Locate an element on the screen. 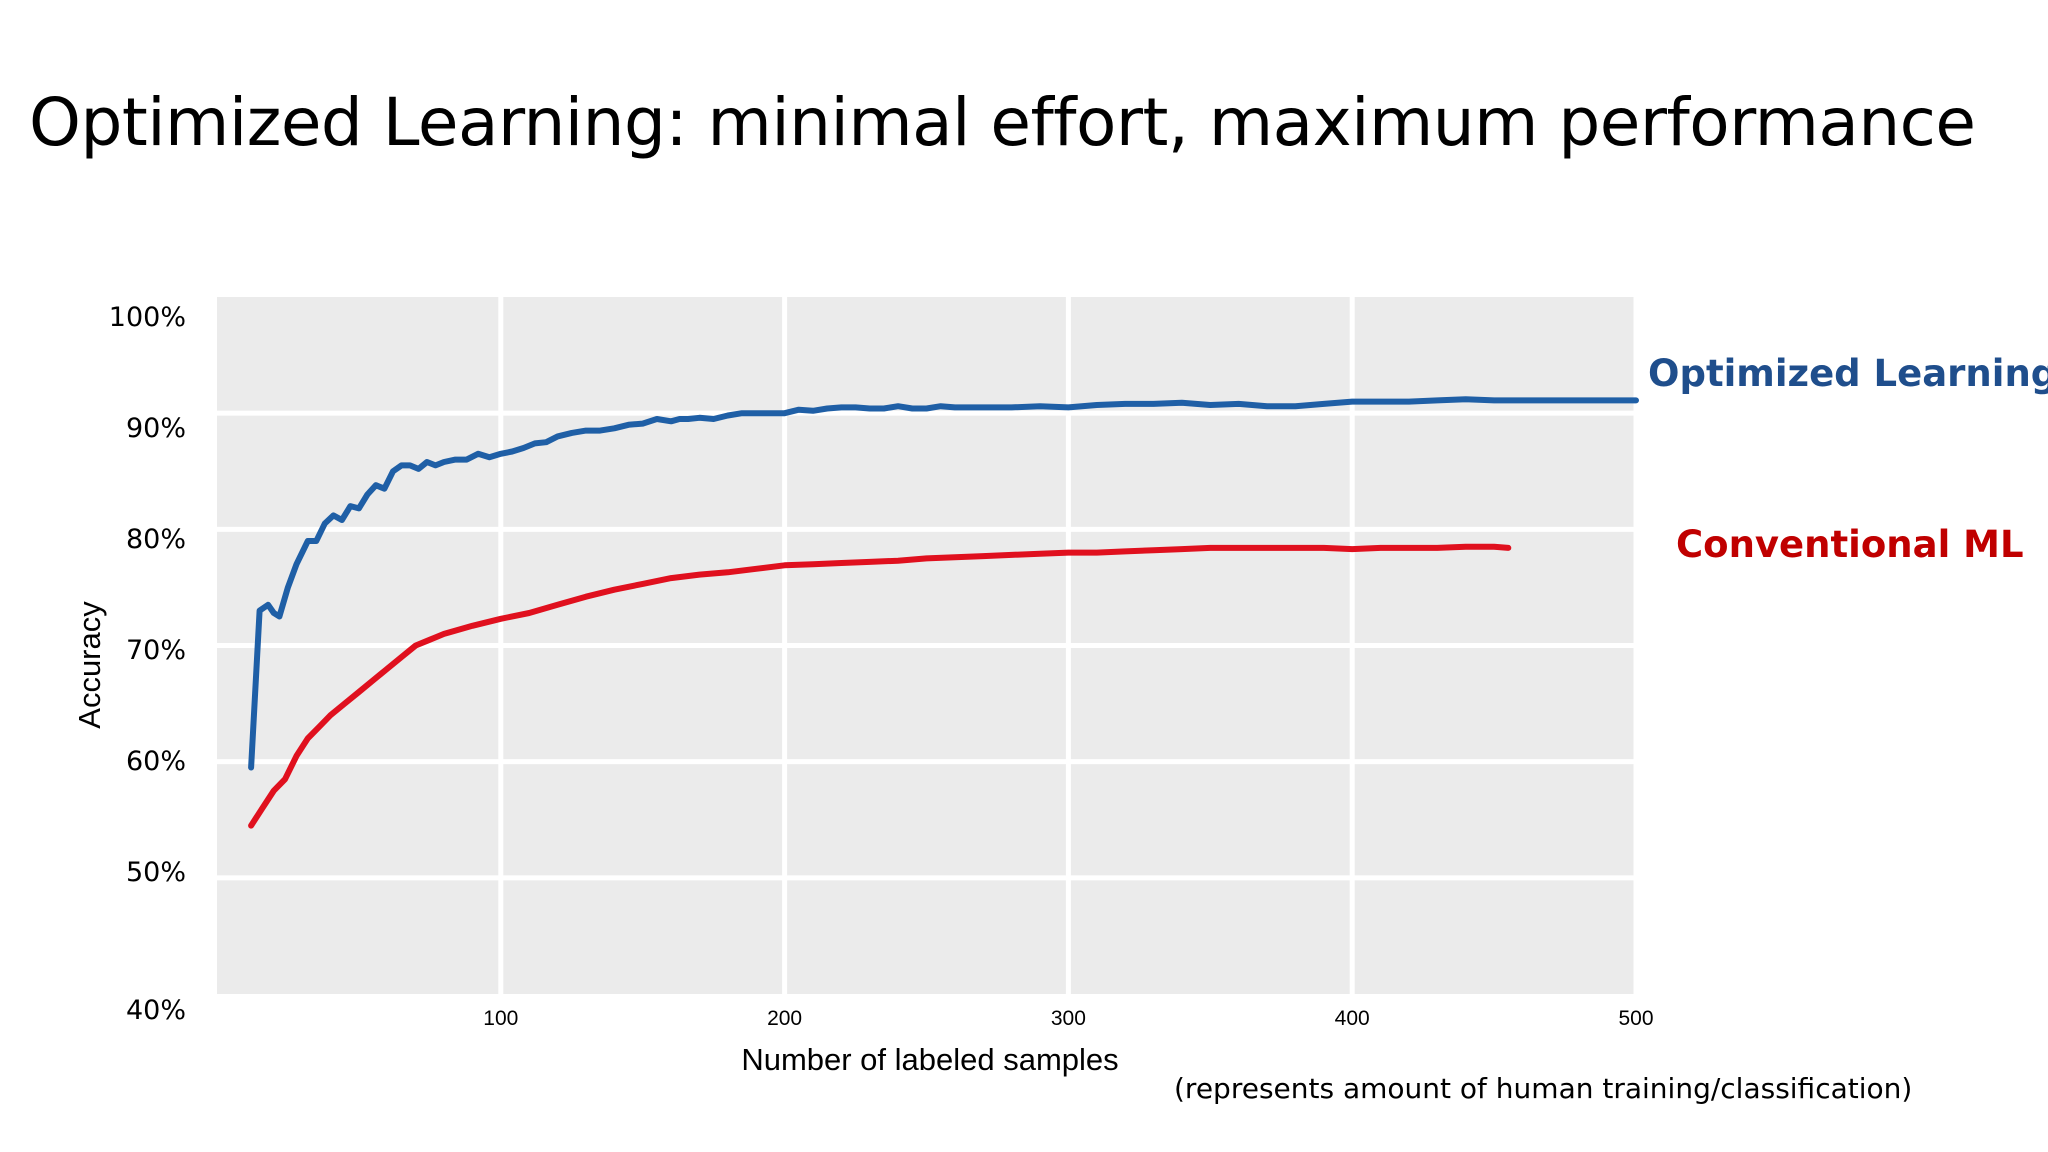 Image resolution: width=2048 pixels, height=1152 pixels. x-axis-ticks: 100 200 300 400 500 is located at coordinates (1068, 1018).